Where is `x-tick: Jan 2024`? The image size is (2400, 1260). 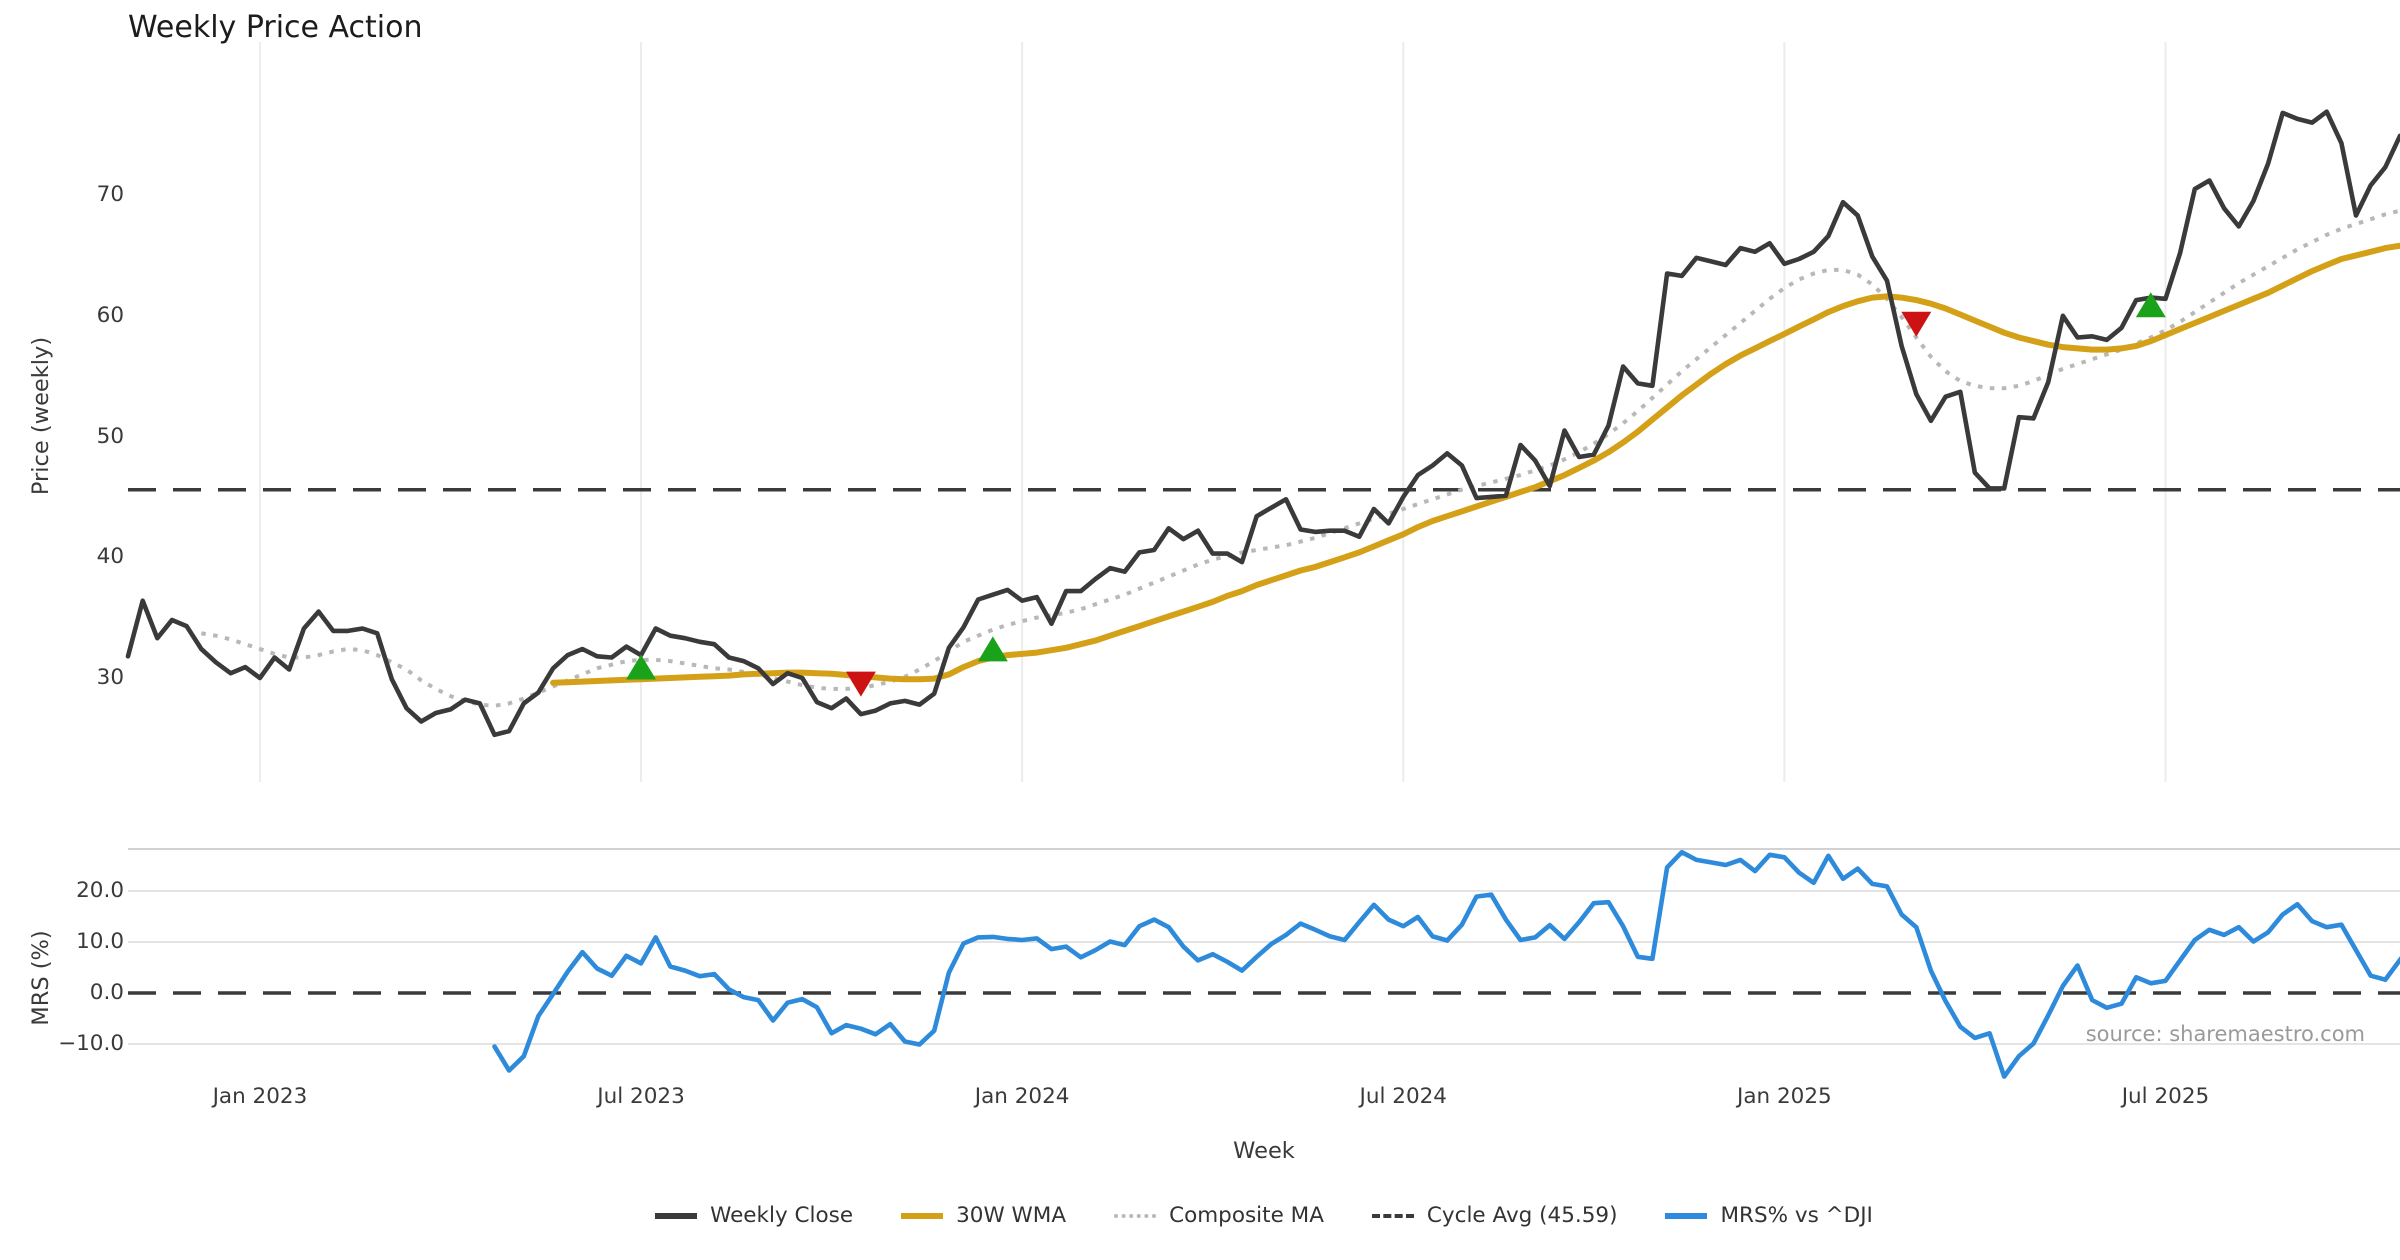 x-tick: Jan 2024 is located at coordinates (1022, 1096).